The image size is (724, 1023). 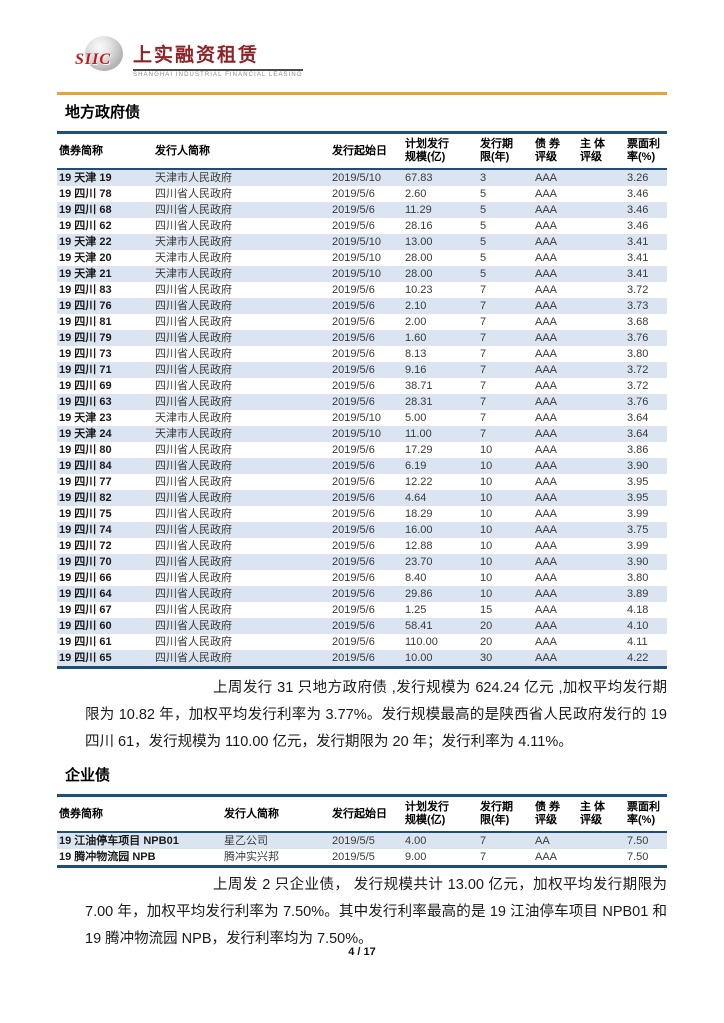 What do you see at coordinates (362, 434) in the screenshot?
I see `table-row: 19 天津 24 天津市人民政府 2019/5/10 11.00 7 AAA 3.64` at bounding box center [362, 434].